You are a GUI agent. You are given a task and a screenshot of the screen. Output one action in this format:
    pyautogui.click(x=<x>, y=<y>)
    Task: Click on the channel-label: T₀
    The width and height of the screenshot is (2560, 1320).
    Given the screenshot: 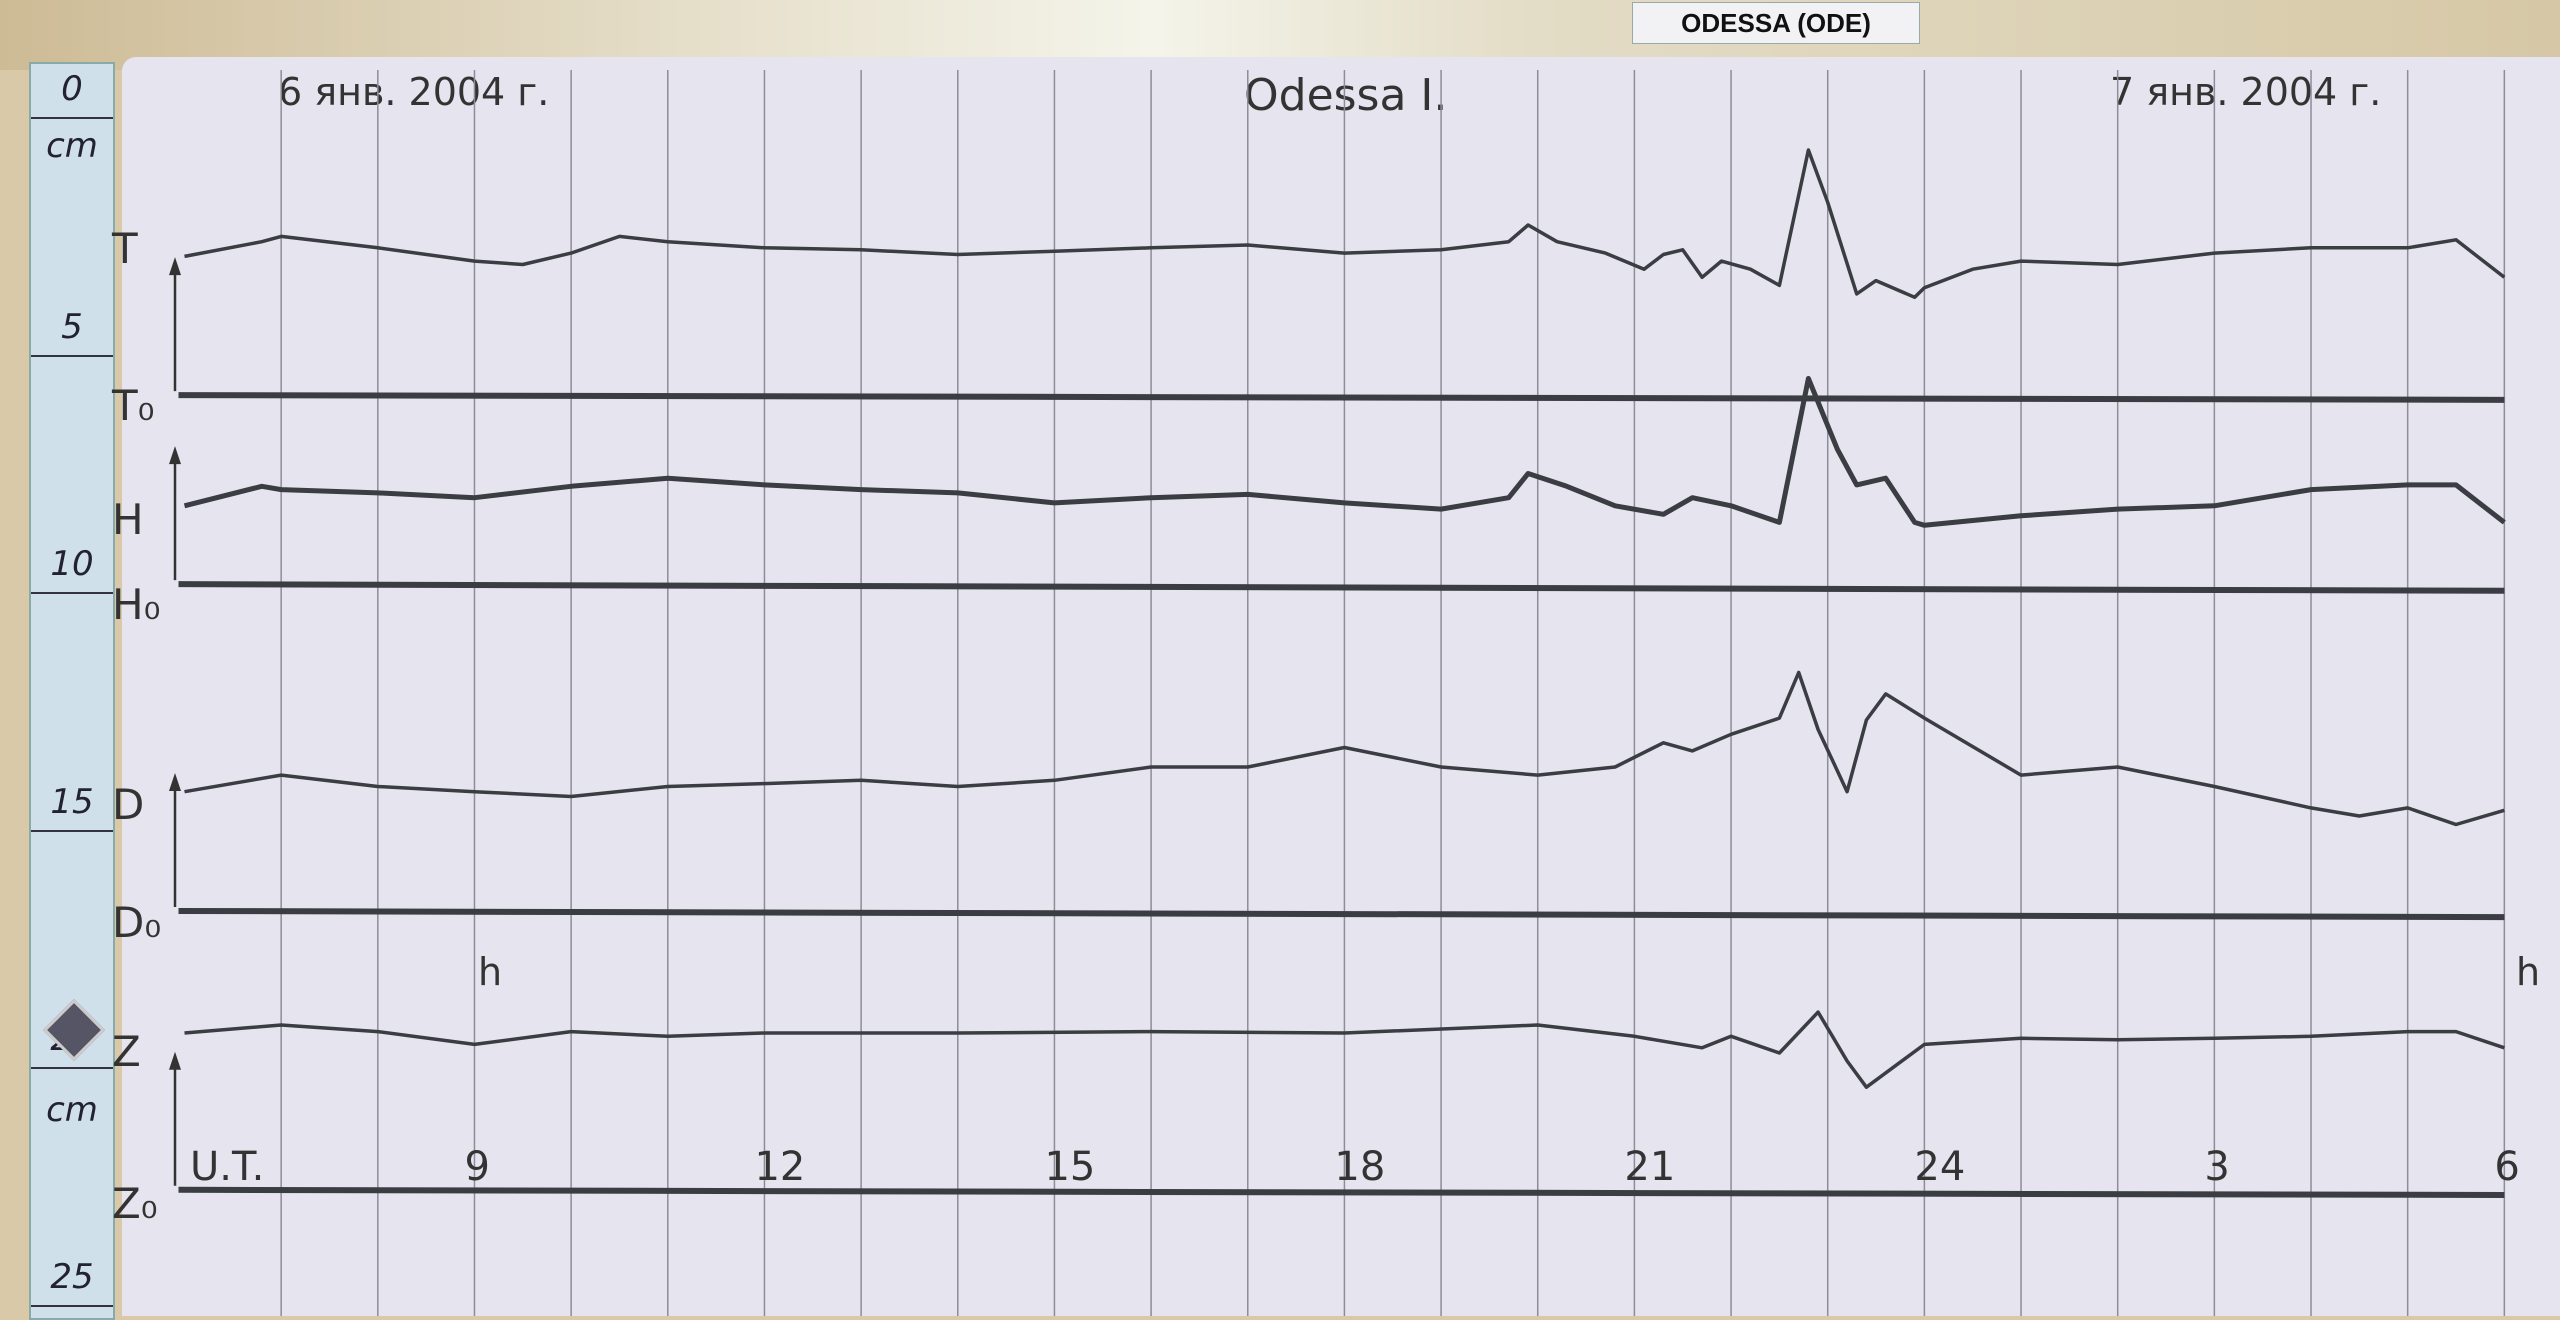 What is the action you would take?
    pyautogui.click(x=133, y=405)
    